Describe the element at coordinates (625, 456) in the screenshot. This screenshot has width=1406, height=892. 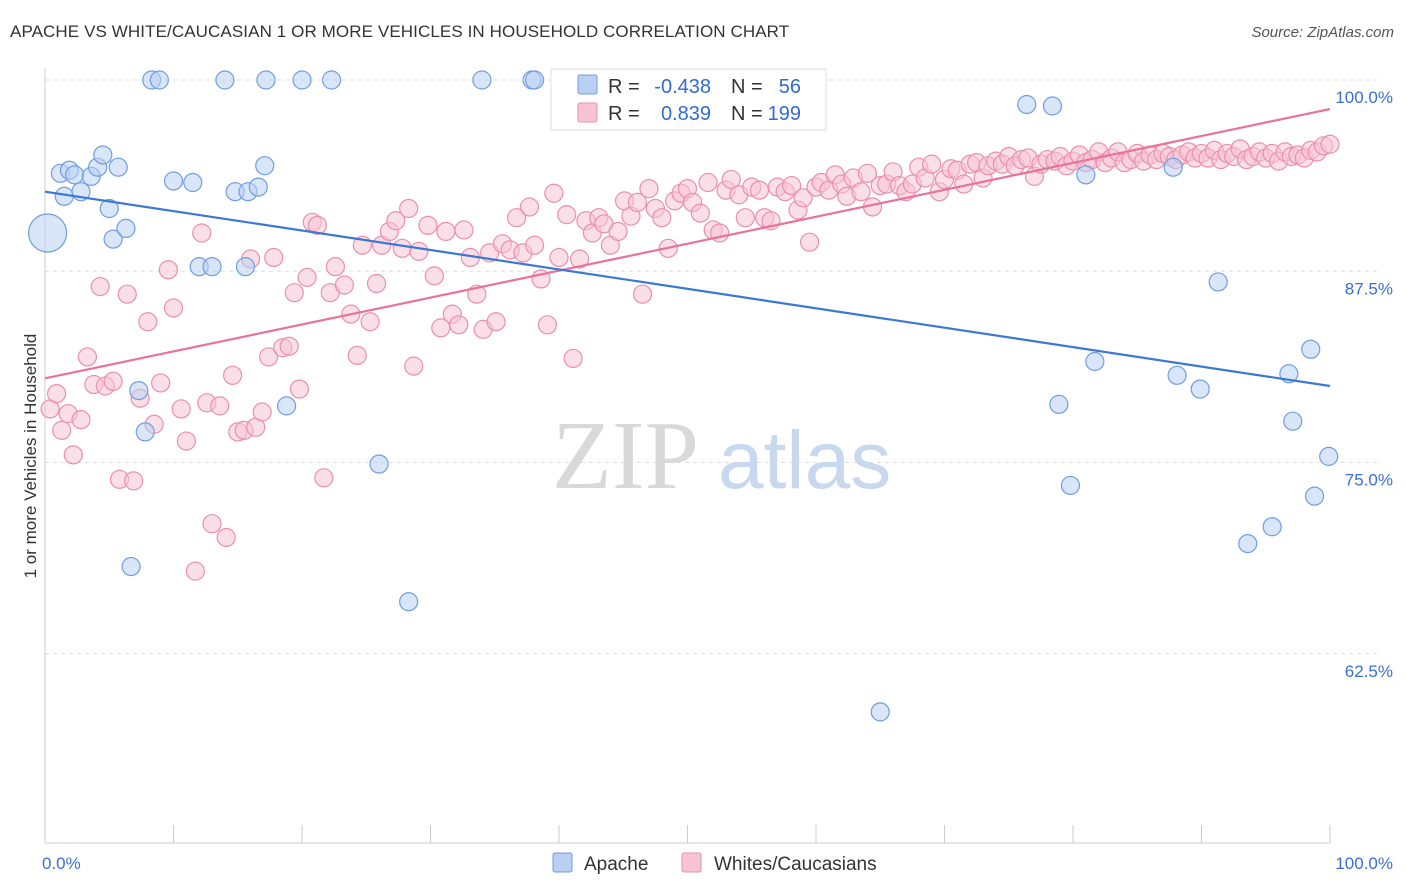
I see `watermark-zip: ZIP` at that location.